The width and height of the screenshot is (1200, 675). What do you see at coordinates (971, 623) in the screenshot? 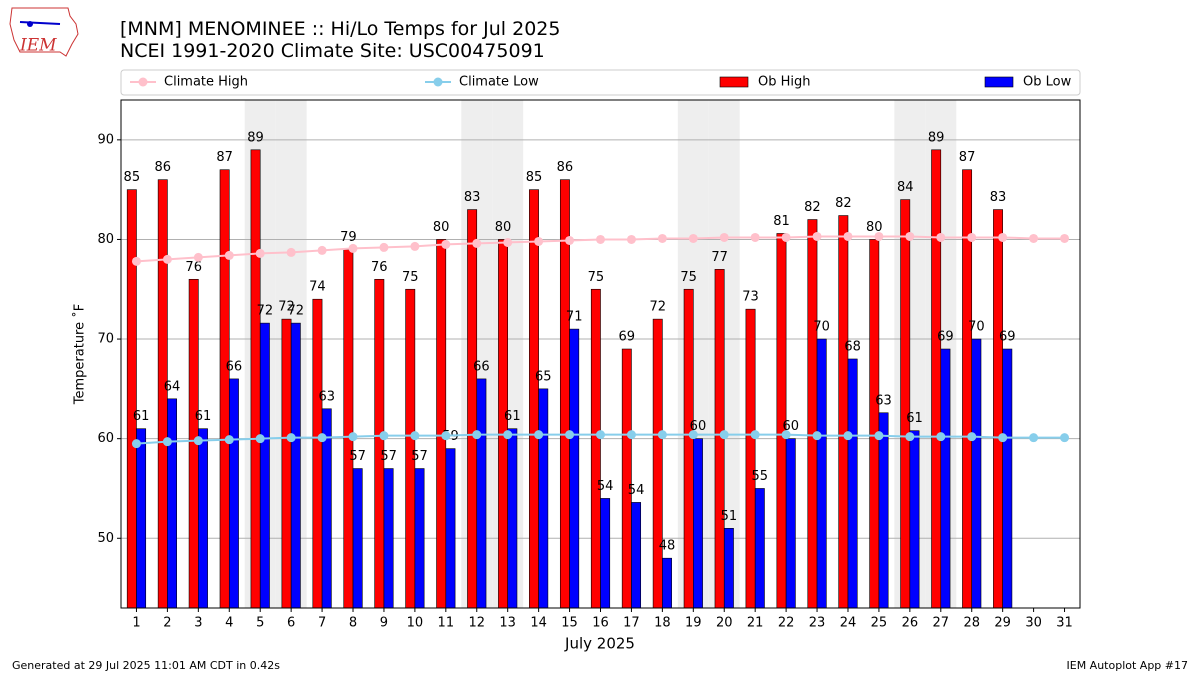
I see `x-tick-label: 28` at bounding box center [971, 623].